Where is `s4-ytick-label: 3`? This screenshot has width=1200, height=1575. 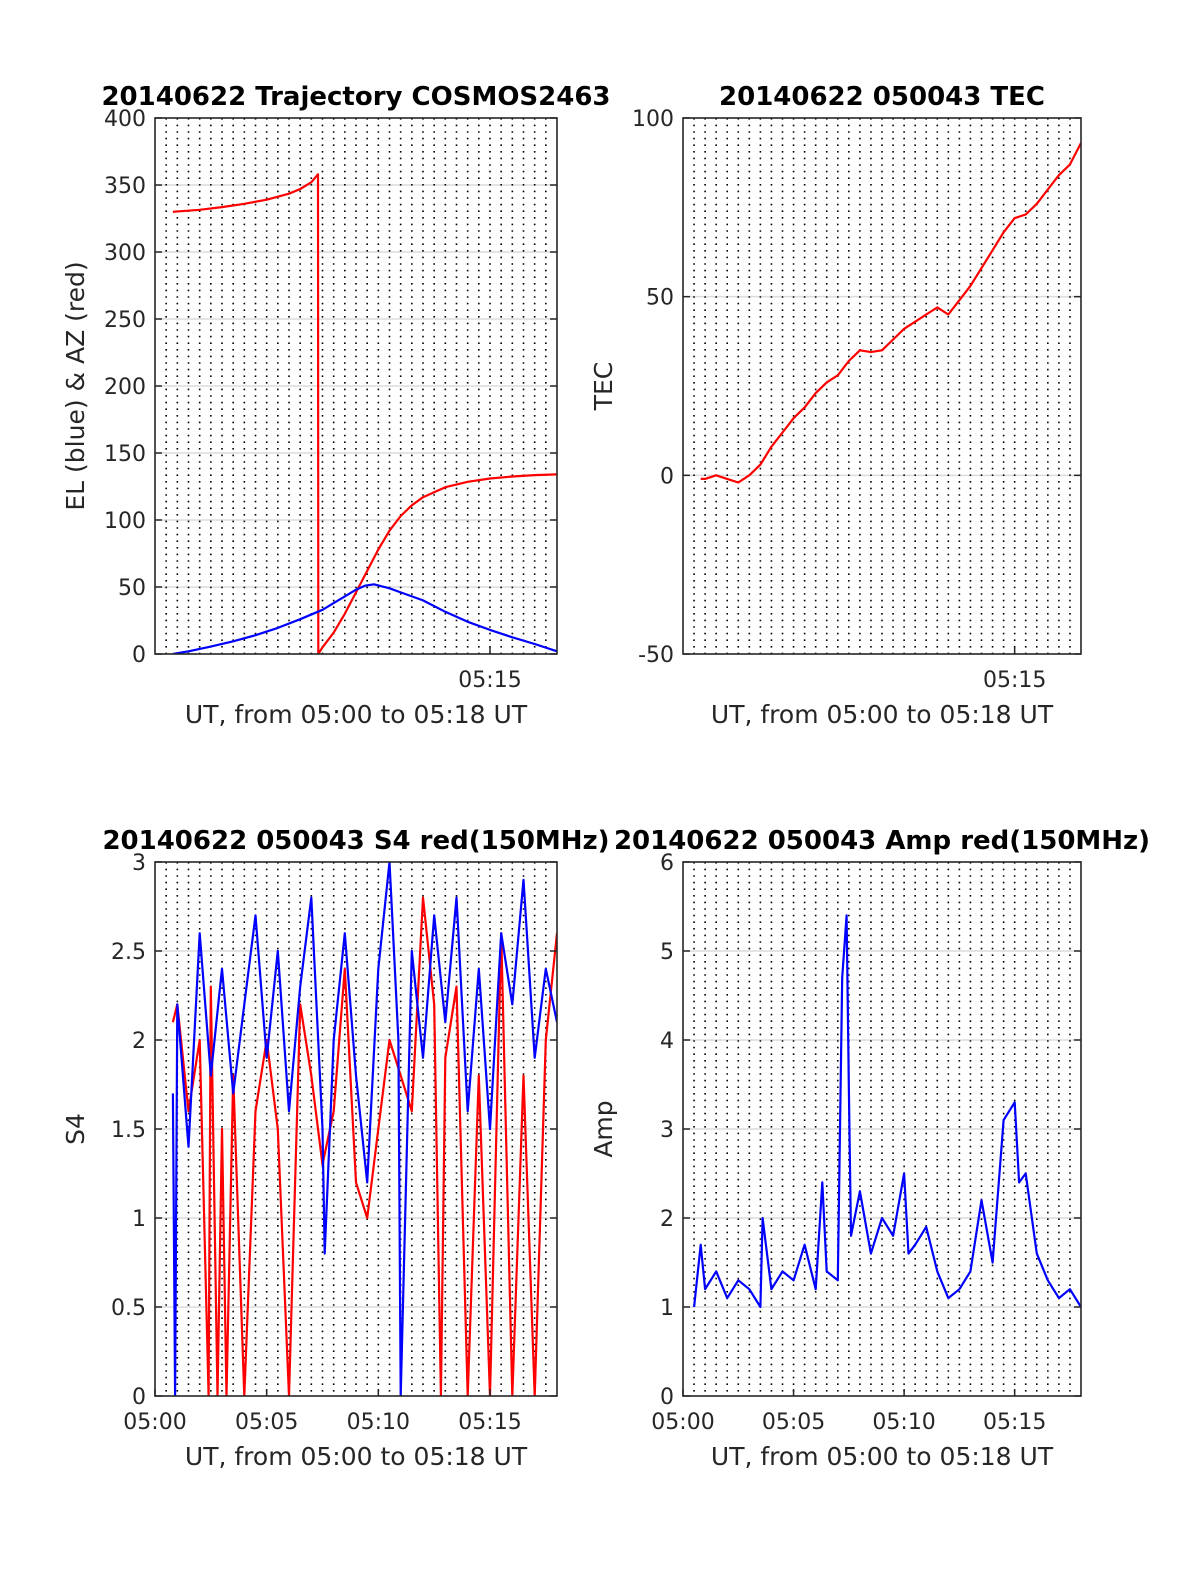
s4-ytick-label: 3 is located at coordinates (139, 863).